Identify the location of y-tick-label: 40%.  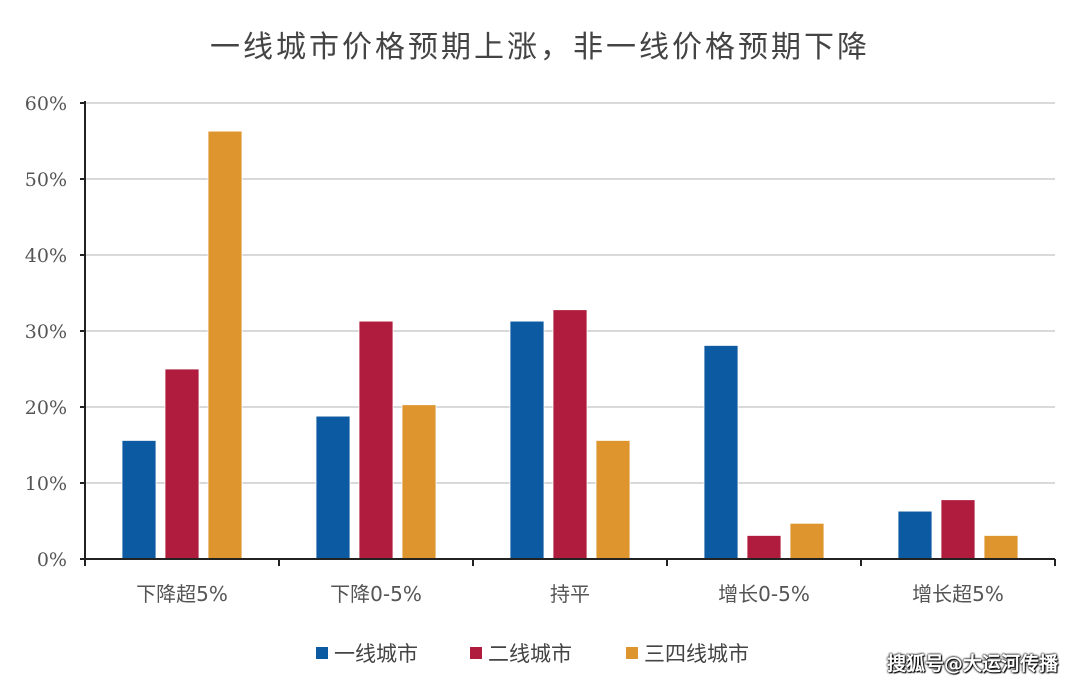
(46, 256).